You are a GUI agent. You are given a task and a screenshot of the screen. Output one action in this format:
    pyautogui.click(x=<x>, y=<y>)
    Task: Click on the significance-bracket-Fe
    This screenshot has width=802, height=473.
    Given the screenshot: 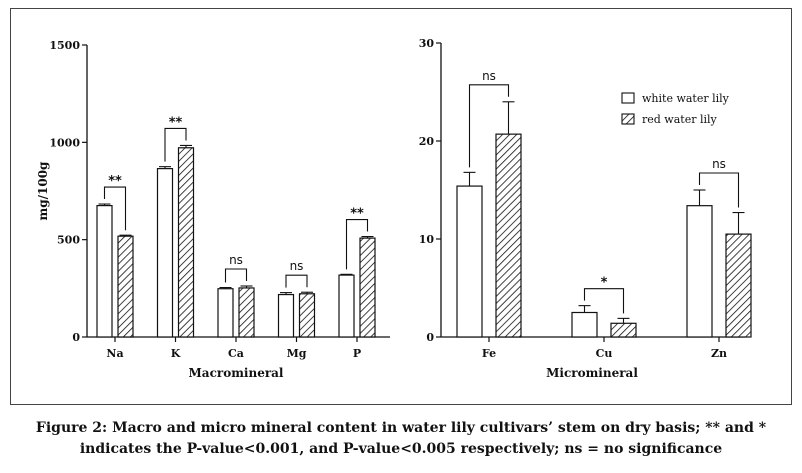 What is the action you would take?
    pyautogui.click(x=489, y=126)
    